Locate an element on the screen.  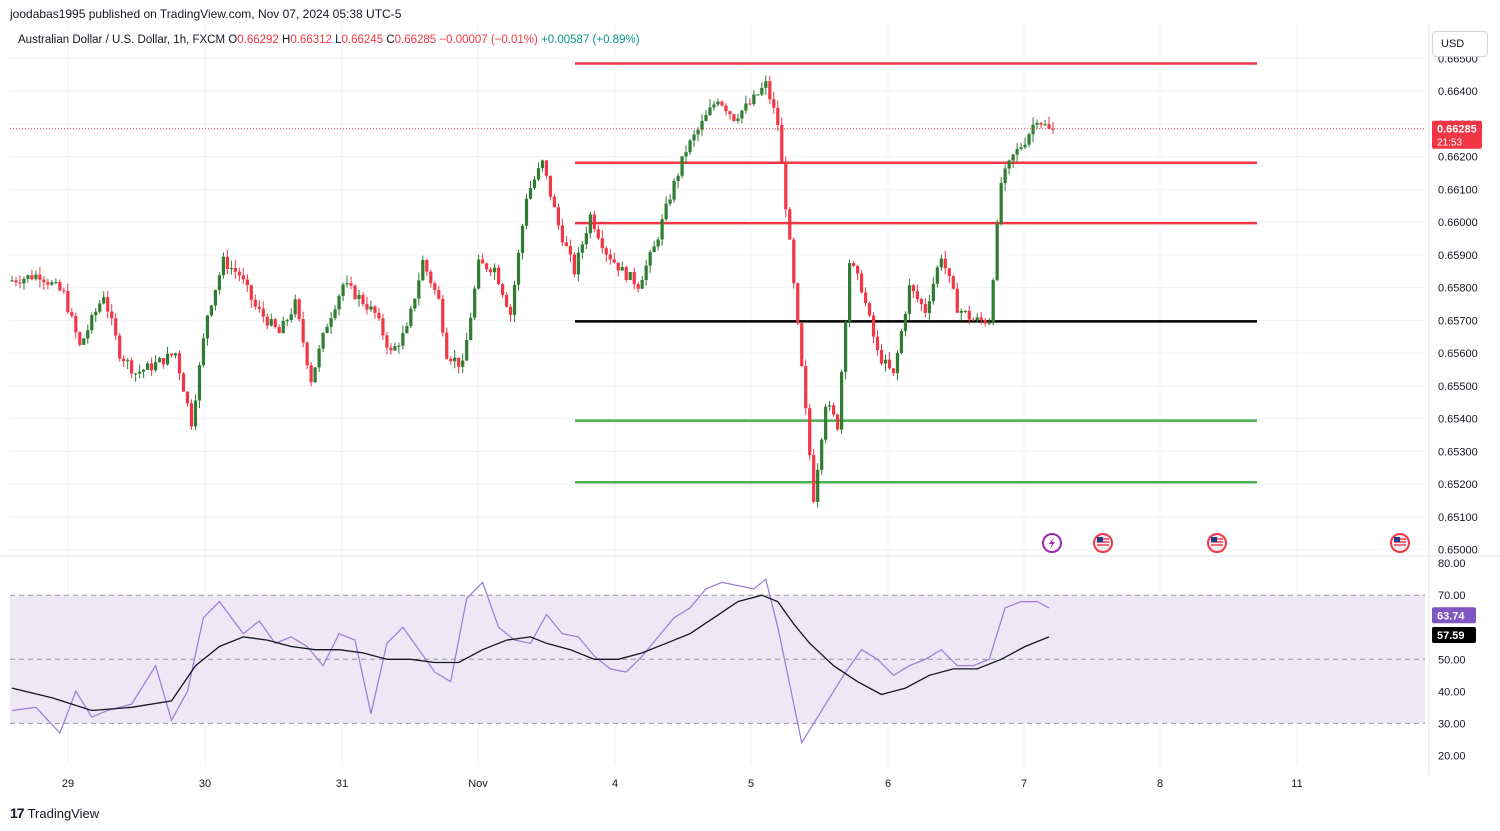
tradingview-logo-icon: 17 is located at coordinates (17, 813).